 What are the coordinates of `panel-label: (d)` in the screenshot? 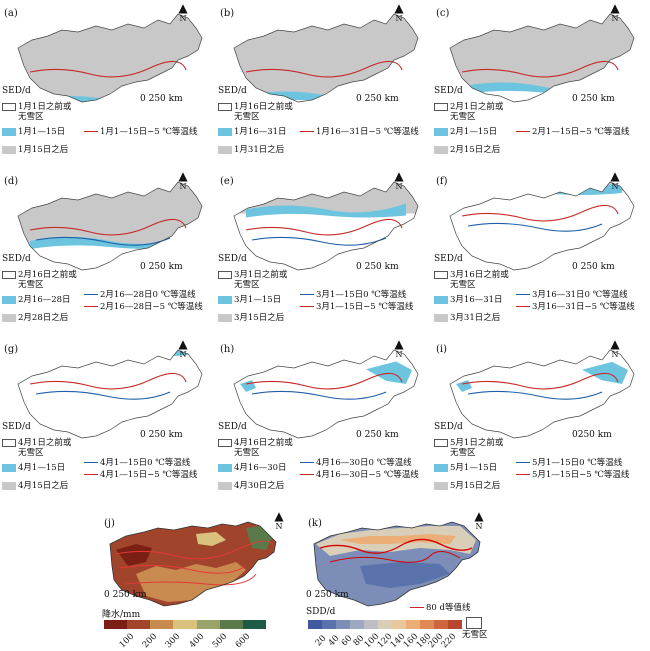 It's located at (11, 181).